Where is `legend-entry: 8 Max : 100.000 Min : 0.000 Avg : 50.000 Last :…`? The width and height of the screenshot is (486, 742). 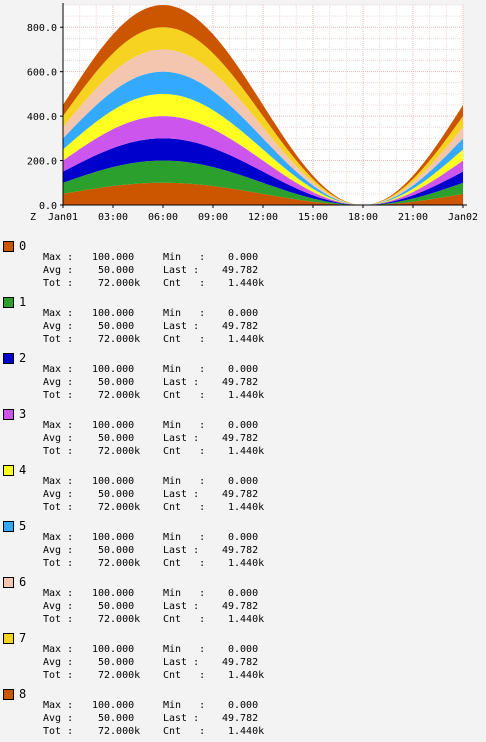 legend-entry: 8 Max : 100.000 Min : 0.000 Avg : 50.000 Last :… is located at coordinates (243, 712).